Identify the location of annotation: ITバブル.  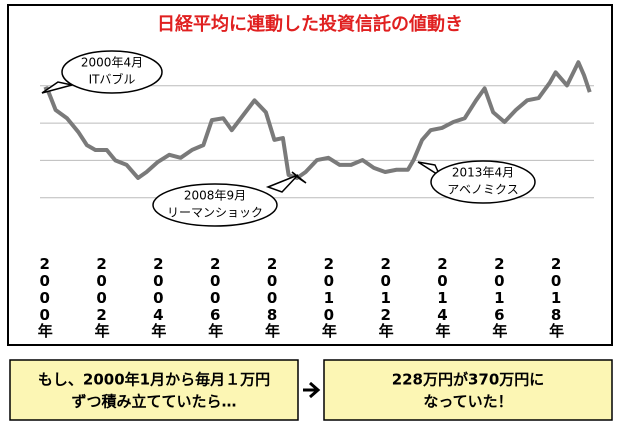
(112, 79).